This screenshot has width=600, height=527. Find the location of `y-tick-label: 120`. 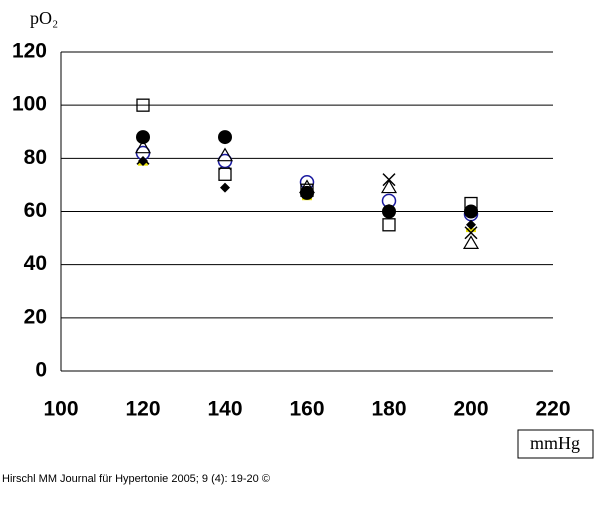

y-tick-label: 120 is located at coordinates (29, 51).